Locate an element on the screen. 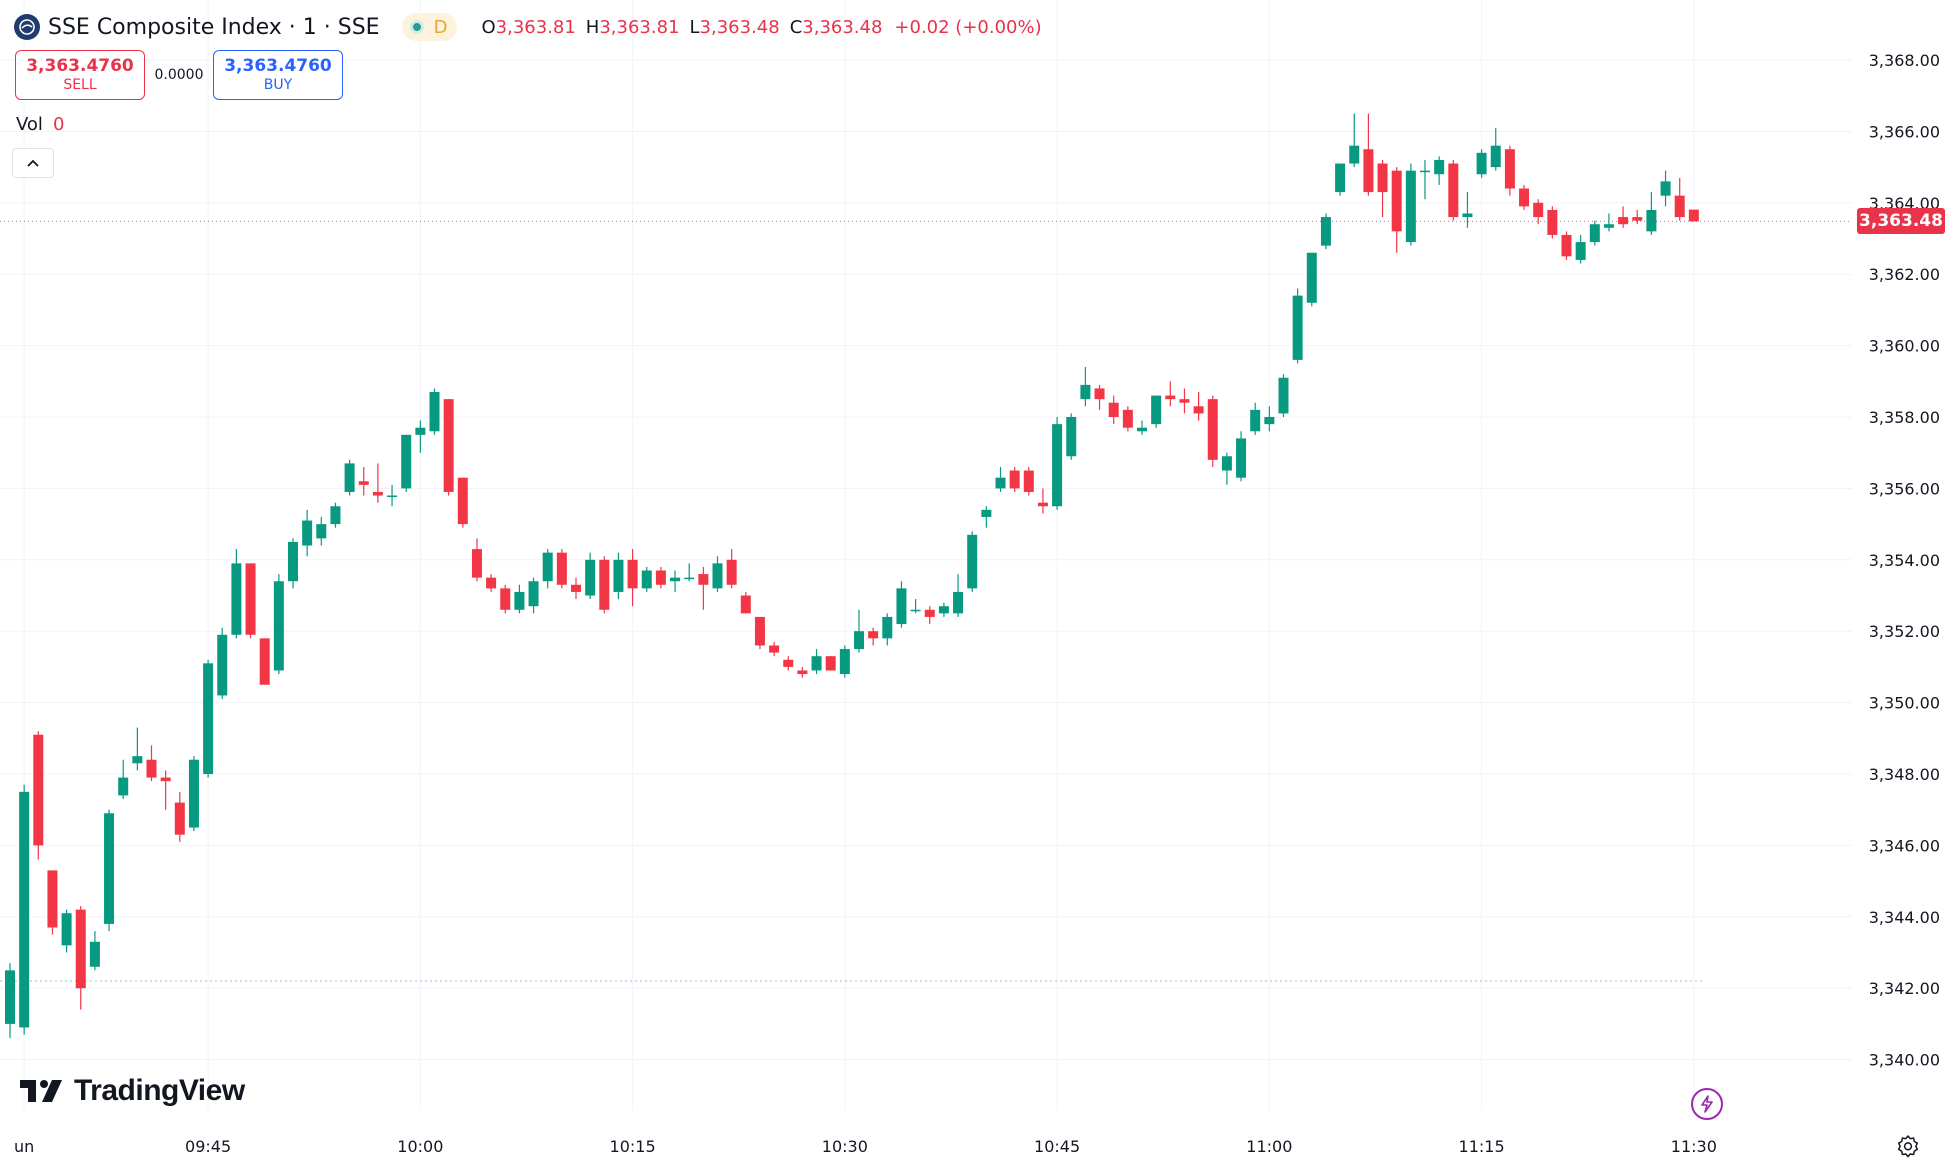 The image size is (1957, 1168). y-tick-label: 3,360.00 is located at coordinates (1904, 346).